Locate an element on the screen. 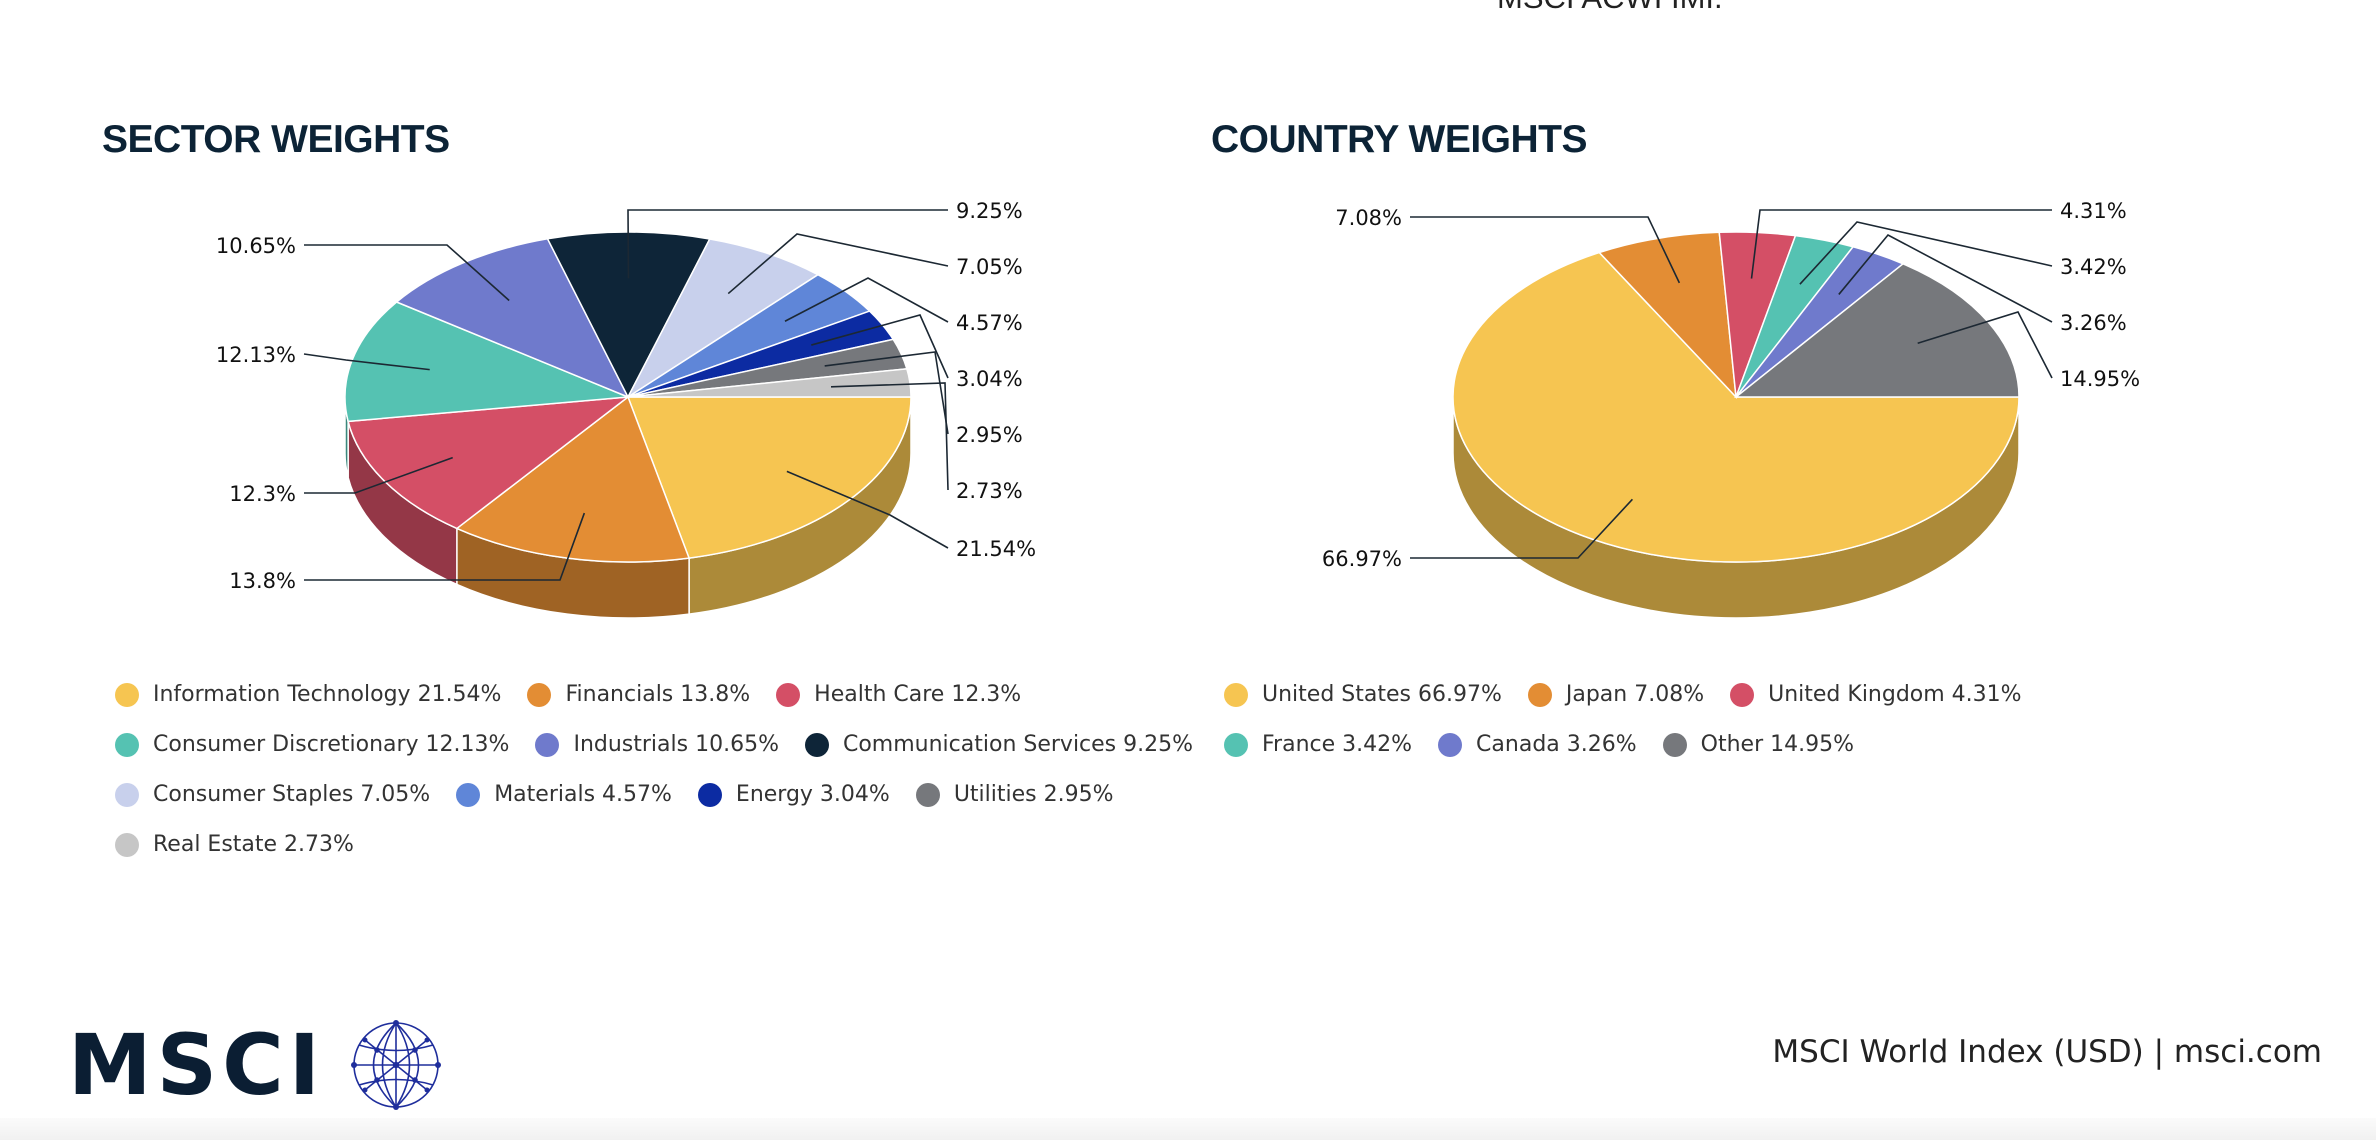 This screenshot has height=1140, width=2376. legend-item: Consumer Discretionary 12.13% is located at coordinates (312, 744).